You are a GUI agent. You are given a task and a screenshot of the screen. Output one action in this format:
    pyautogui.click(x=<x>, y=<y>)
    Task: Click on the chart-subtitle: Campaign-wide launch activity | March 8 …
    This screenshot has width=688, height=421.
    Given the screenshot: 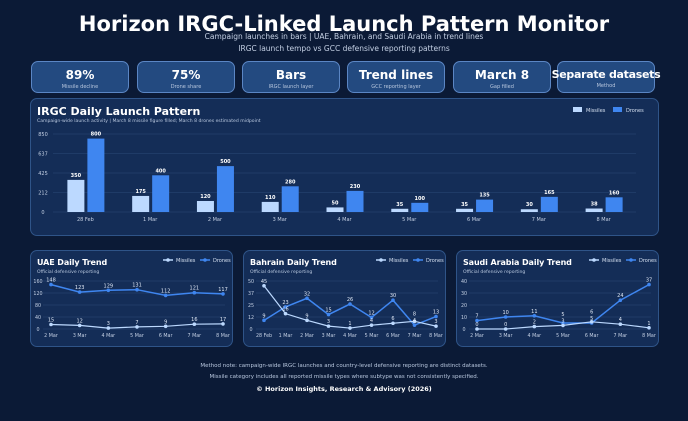 What is the action you would take?
    pyautogui.click(x=149, y=121)
    